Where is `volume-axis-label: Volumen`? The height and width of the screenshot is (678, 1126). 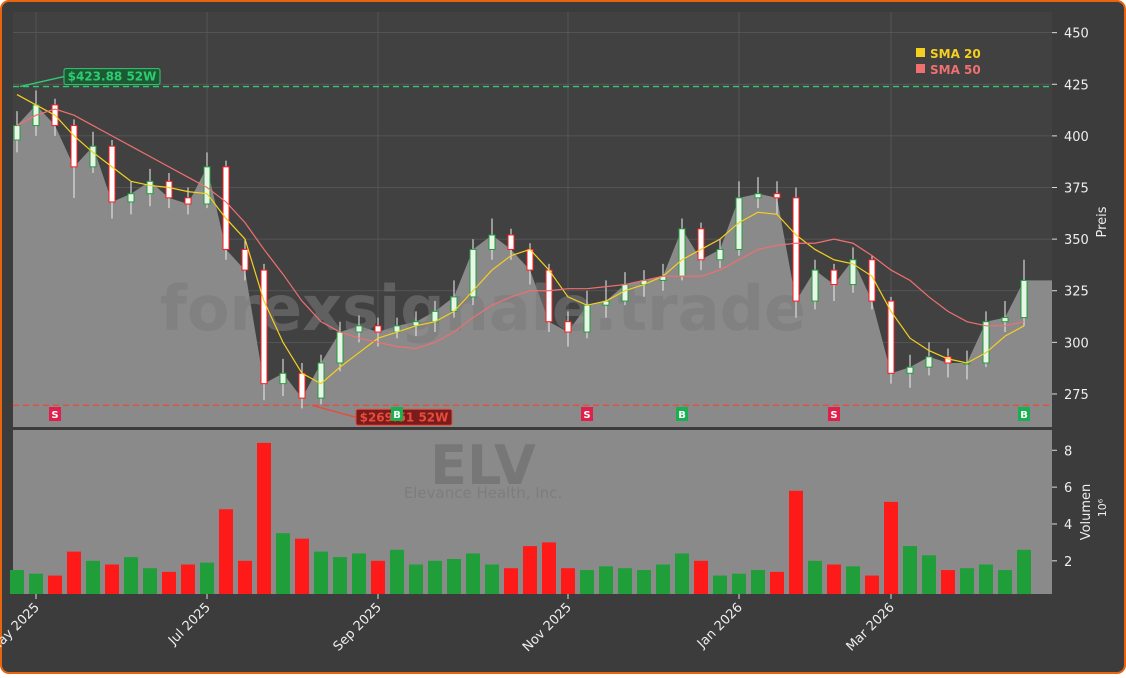 volume-axis-label: Volumen is located at coordinates (1086, 512).